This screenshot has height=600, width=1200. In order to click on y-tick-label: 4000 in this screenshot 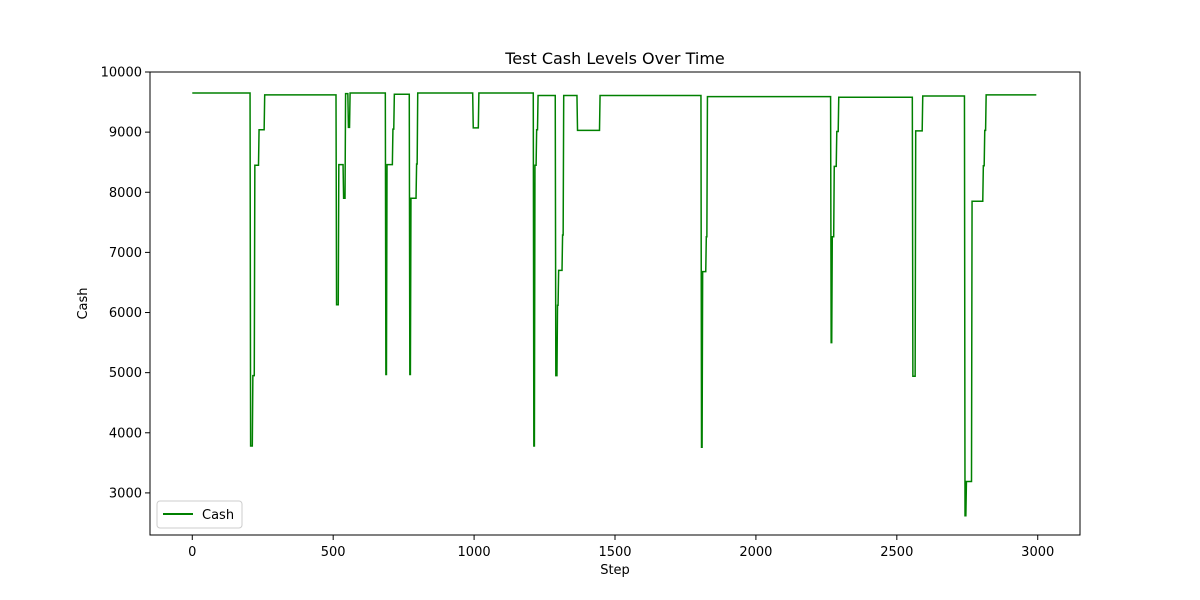, I will do `click(125, 433)`.